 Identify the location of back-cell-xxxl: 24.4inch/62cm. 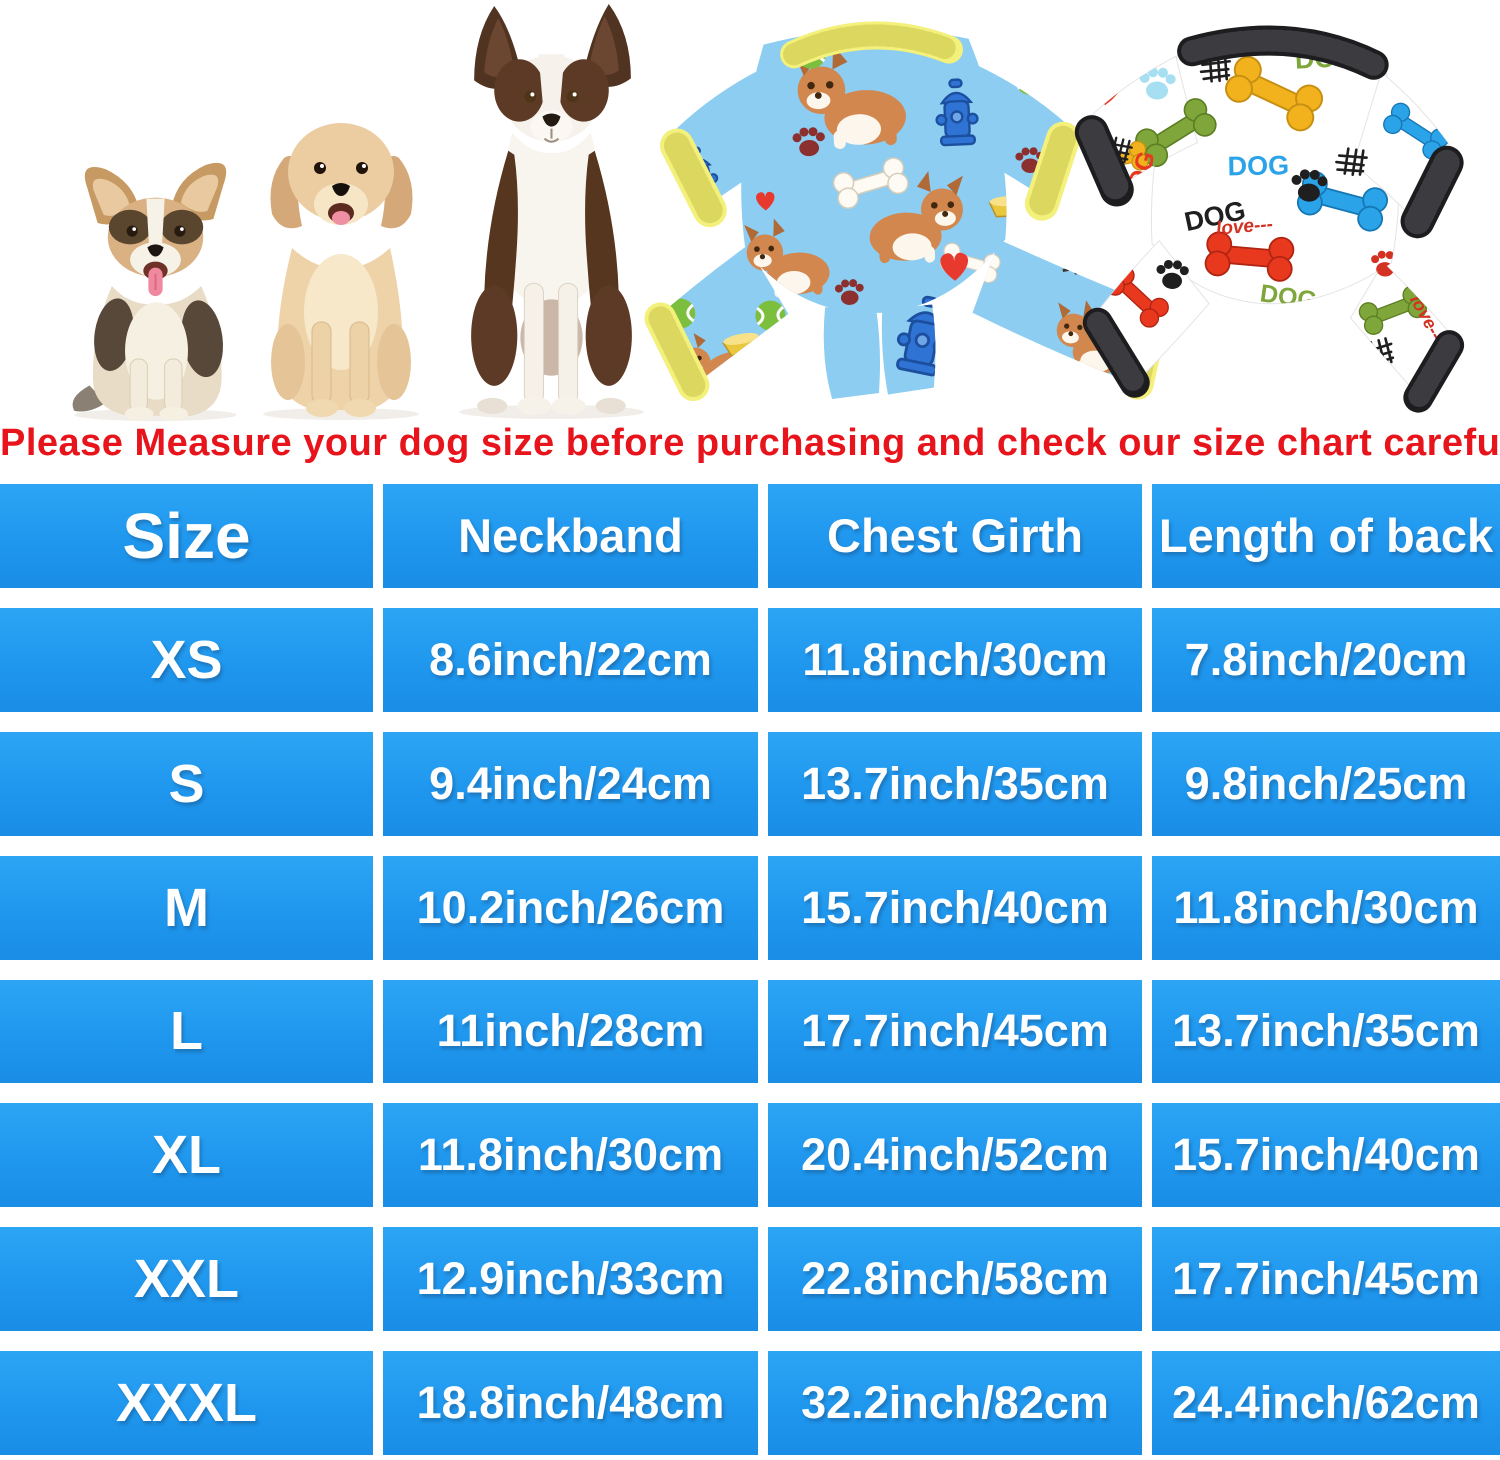
(1326, 1403).